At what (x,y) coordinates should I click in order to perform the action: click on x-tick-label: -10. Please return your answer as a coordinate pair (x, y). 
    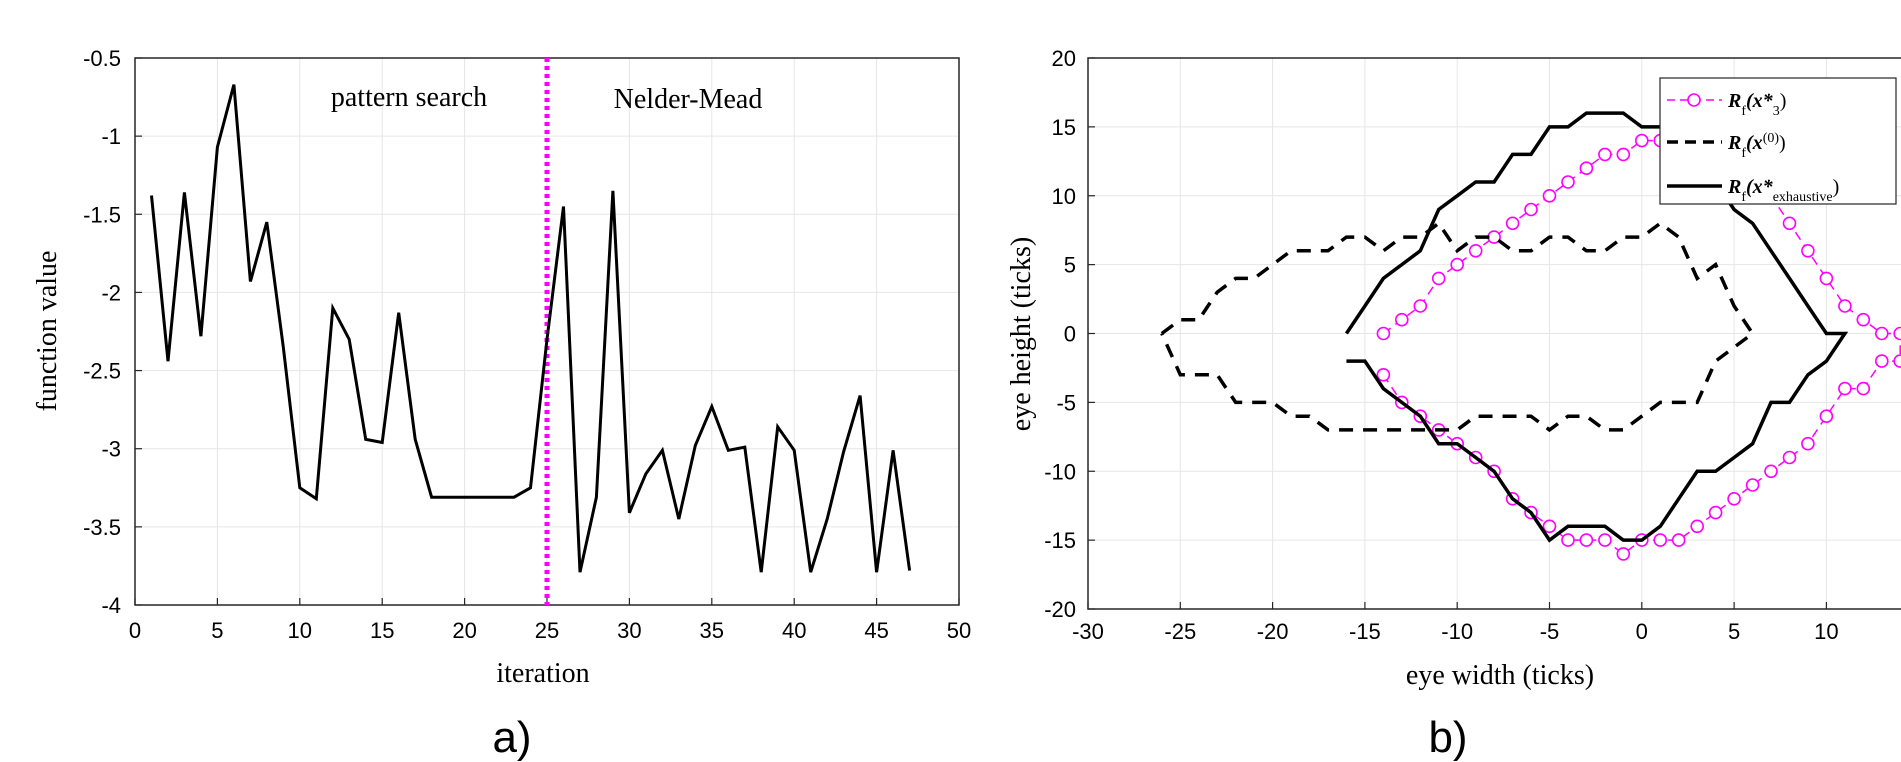
    Looking at the image, I should click on (1457, 631).